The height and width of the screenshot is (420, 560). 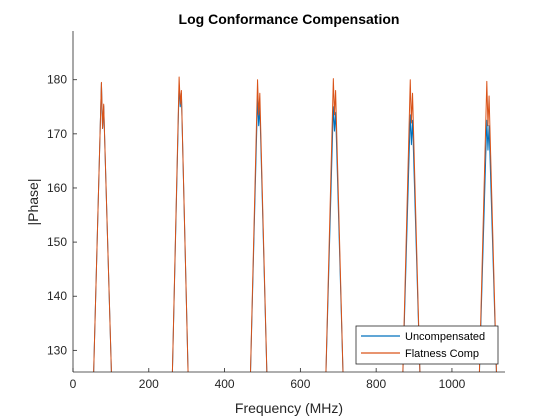 I want to click on legend: Uncompensated Flatness Comp, so click(x=427, y=345).